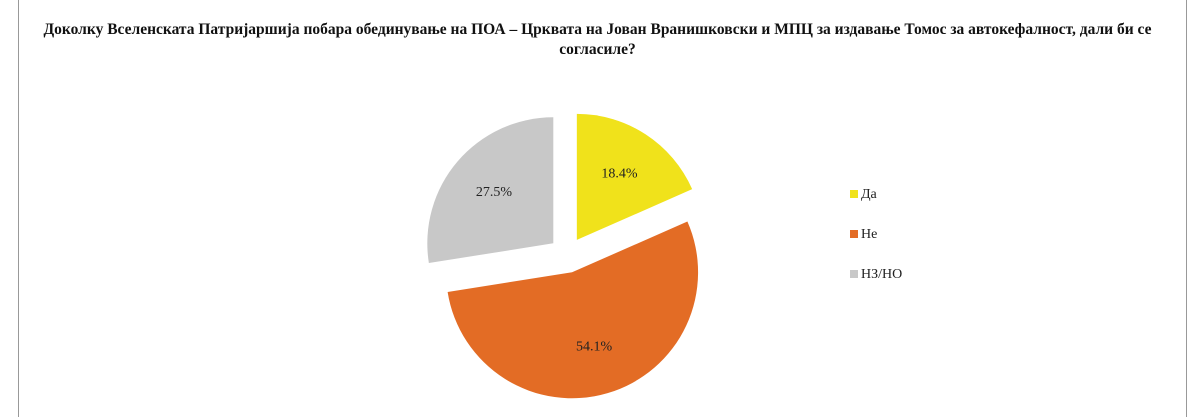  Describe the element at coordinates (619, 174) in the screenshot. I see `data-label: 18.4%` at that location.